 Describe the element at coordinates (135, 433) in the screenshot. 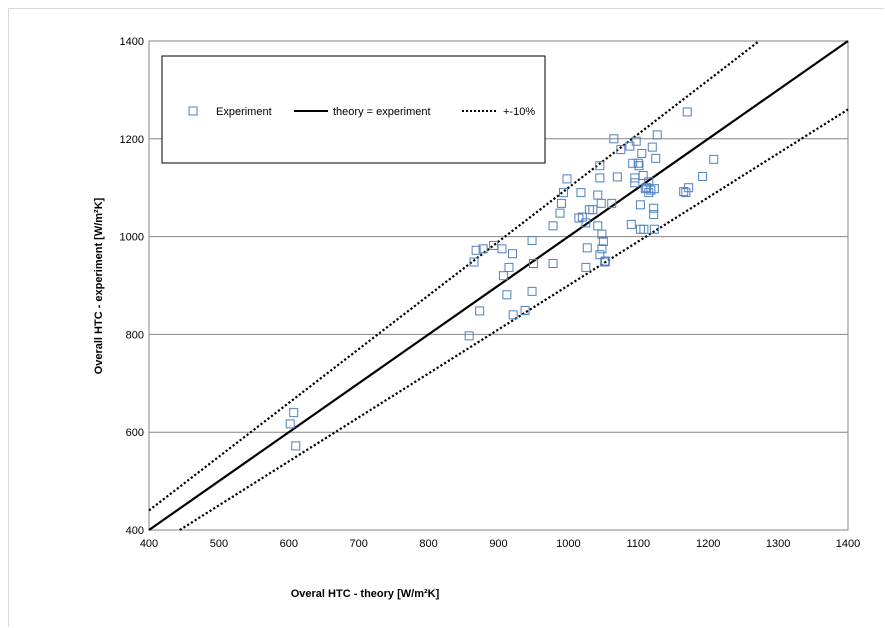

I see `y-tick-label: 600` at that location.